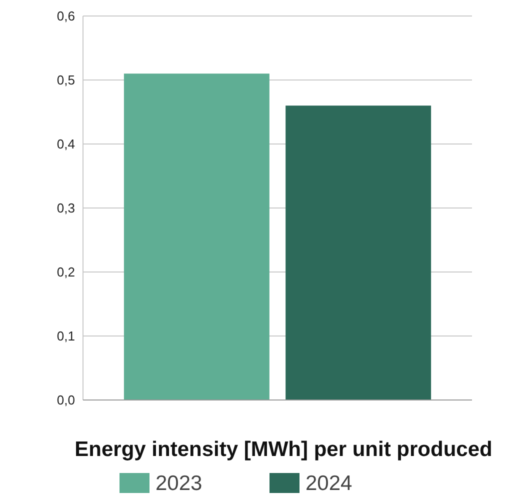 This screenshot has height=497, width=519. I want to click on y-tick-label: 0,2, so click(65, 272).